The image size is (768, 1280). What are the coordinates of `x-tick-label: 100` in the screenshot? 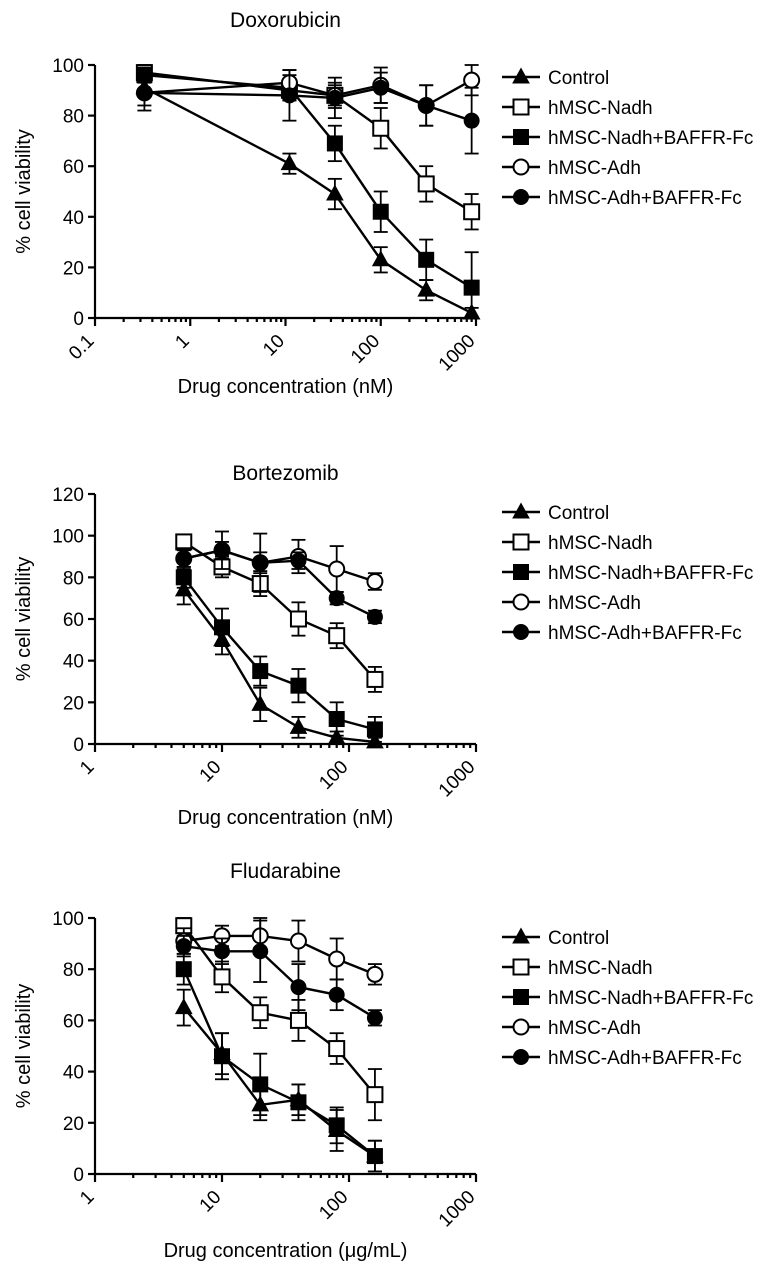 It's located at (333, 1205).